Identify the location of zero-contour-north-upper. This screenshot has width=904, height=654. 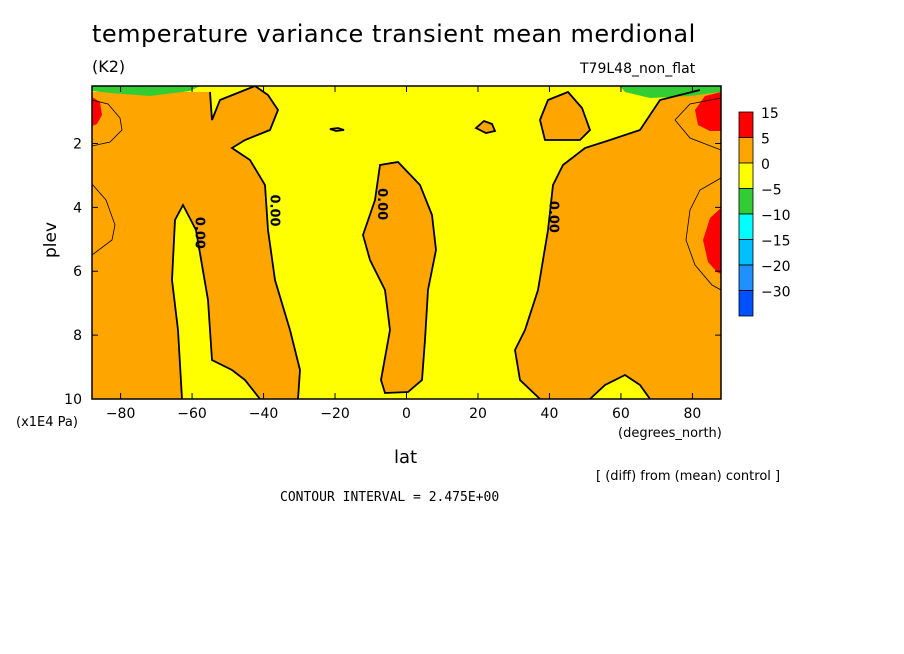
(565, 115).